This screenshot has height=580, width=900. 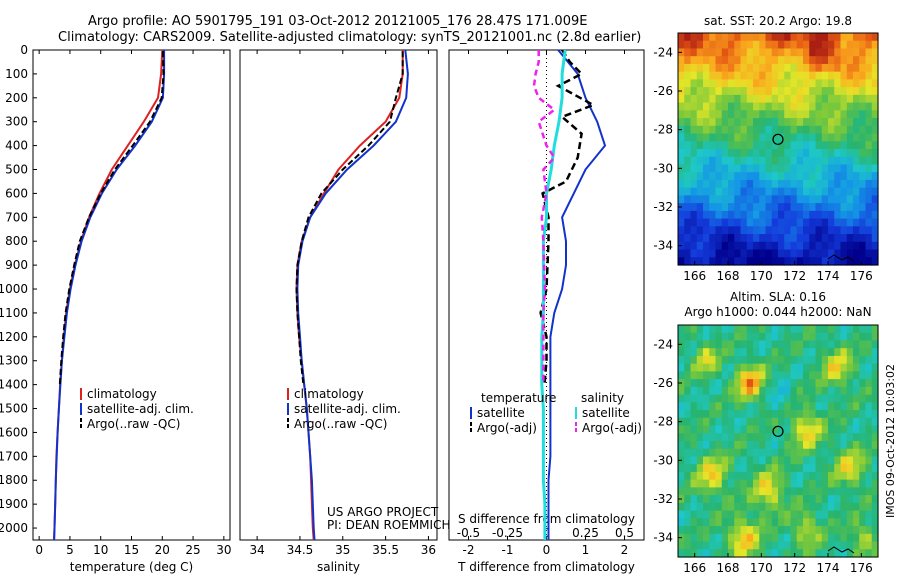 What do you see at coordinates (828, 276) in the screenshot?
I see `sst_map-xtick-label: 174` at bounding box center [828, 276].